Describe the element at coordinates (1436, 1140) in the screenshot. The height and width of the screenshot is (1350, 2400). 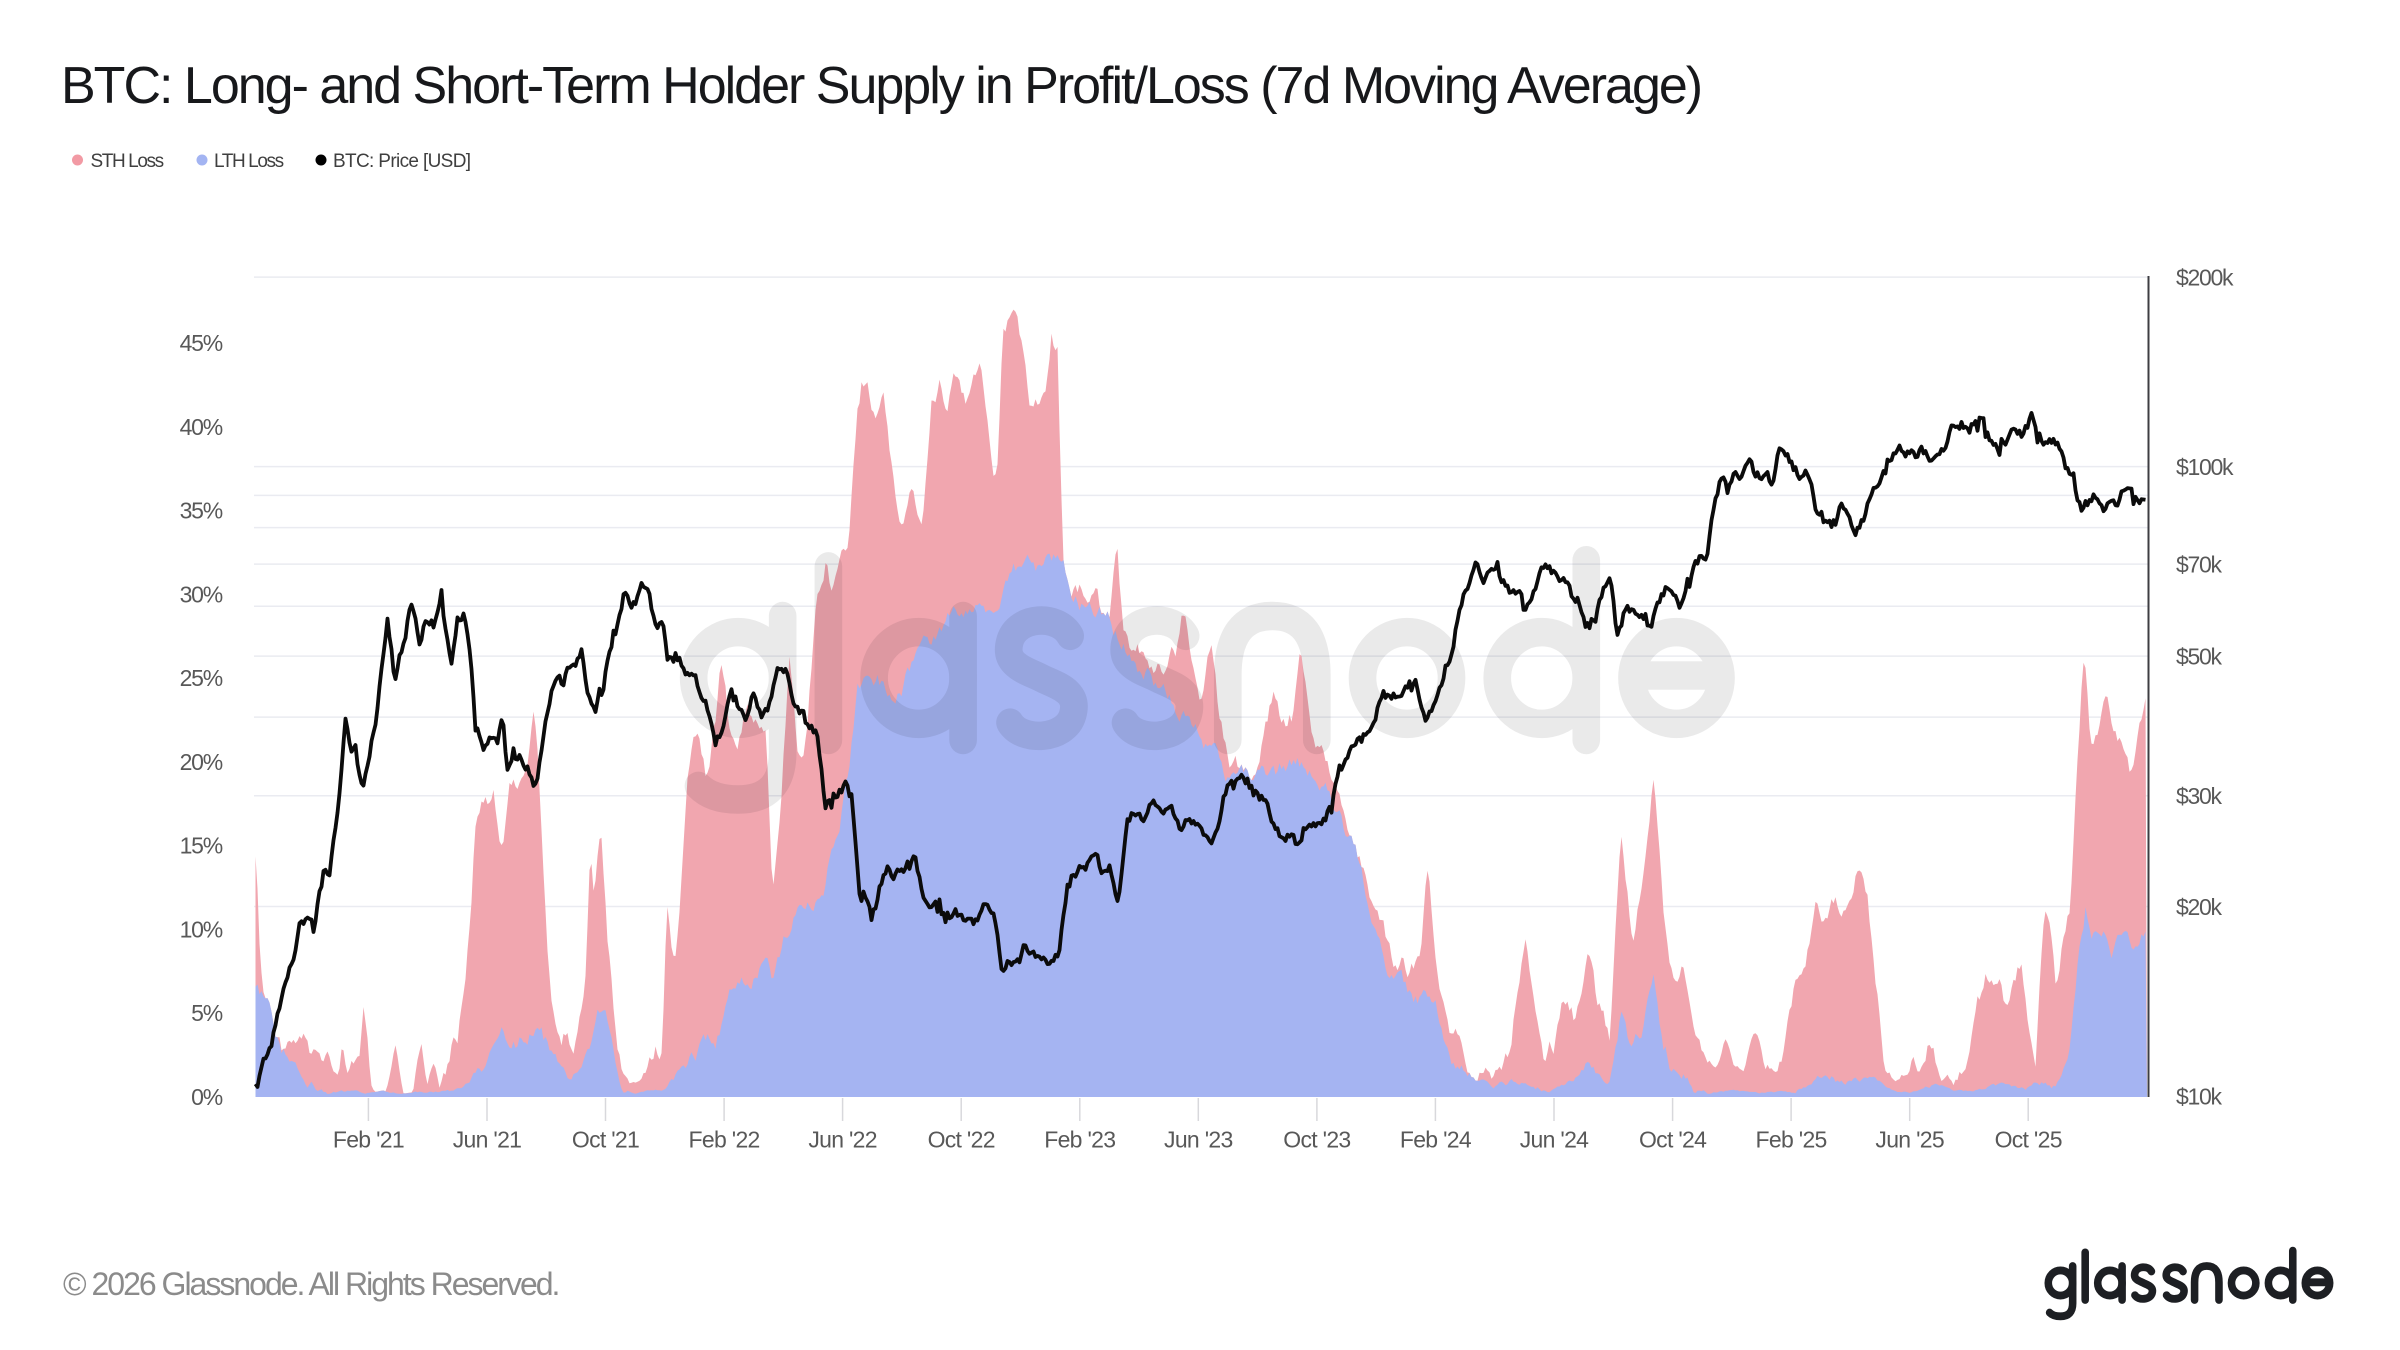
I see `svg-text: Feb '24` at that location.